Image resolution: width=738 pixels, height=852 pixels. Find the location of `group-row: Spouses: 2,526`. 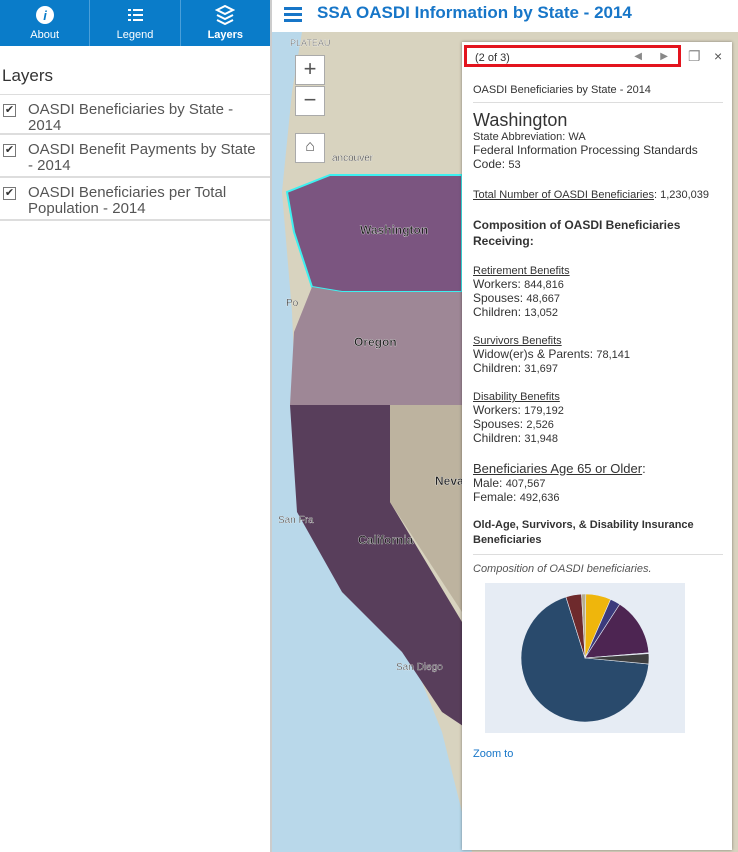

group-row: Spouses: 2,526 is located at coordinates (598, 424).